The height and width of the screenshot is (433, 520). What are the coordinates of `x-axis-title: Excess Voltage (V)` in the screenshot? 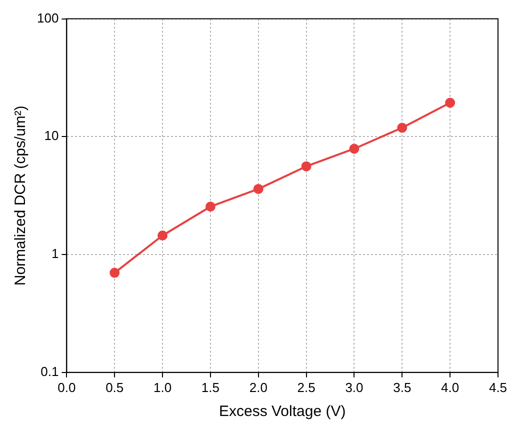 It's located at (282, 411).